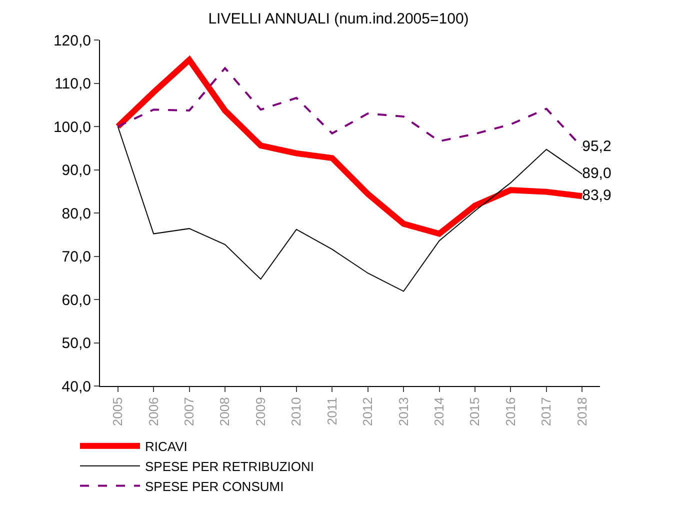 Image resolution: width=677 pixels, height=513 pixels. I want to click on data-label: 95,2, so click(597, 147).